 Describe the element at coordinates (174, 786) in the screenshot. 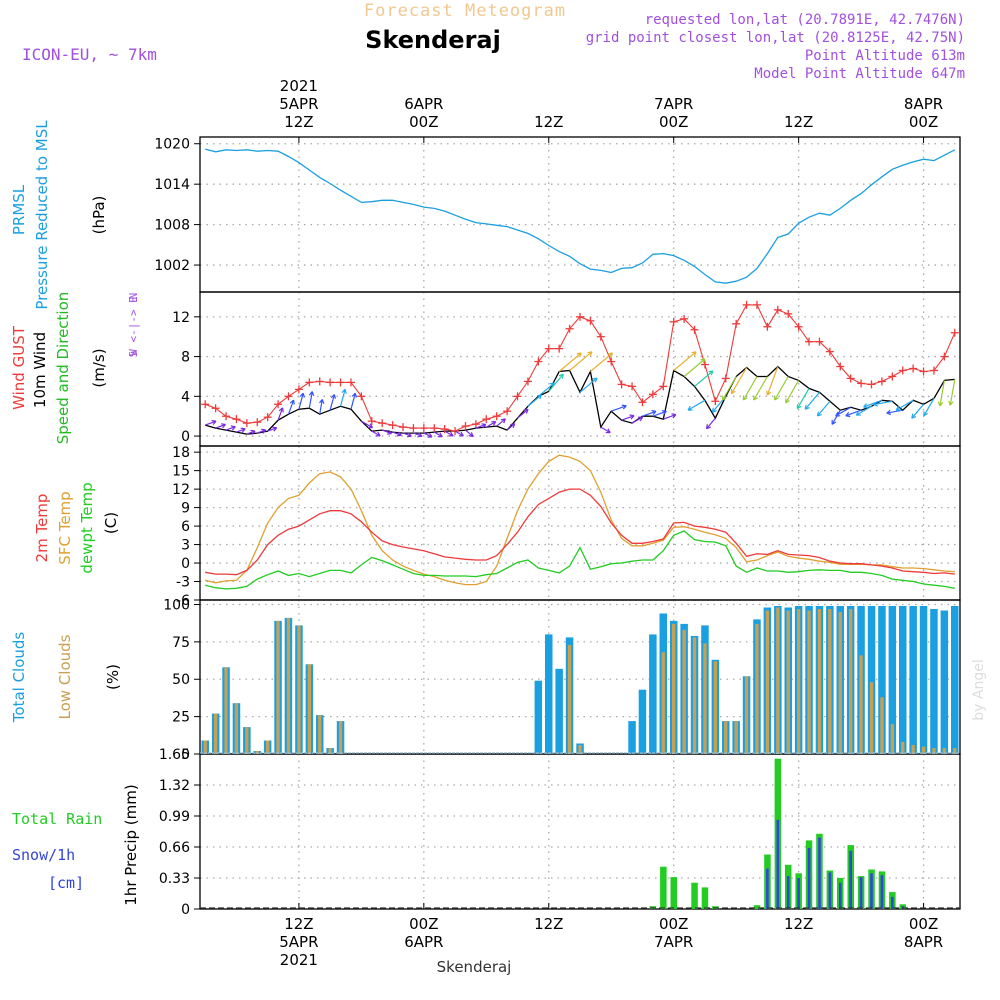

I see `precip-ytick-label-4: 1.32` at that location.